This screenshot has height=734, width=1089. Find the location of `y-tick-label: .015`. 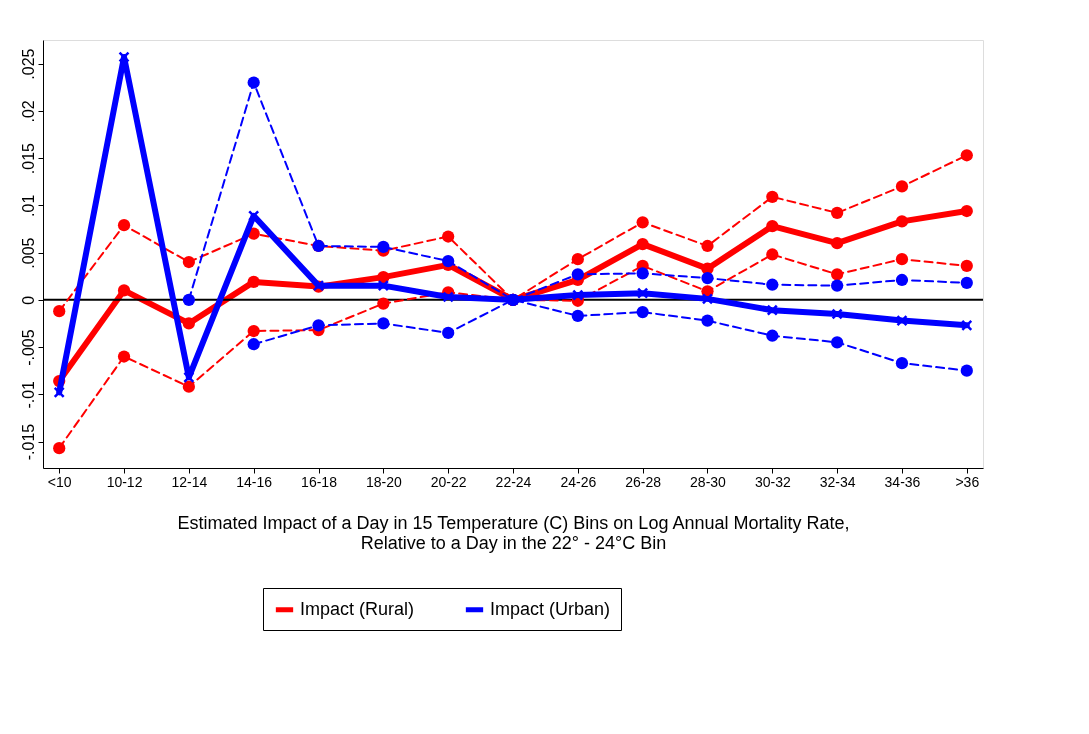

y-tick-label: .015 is located at coordinates (28, 158).